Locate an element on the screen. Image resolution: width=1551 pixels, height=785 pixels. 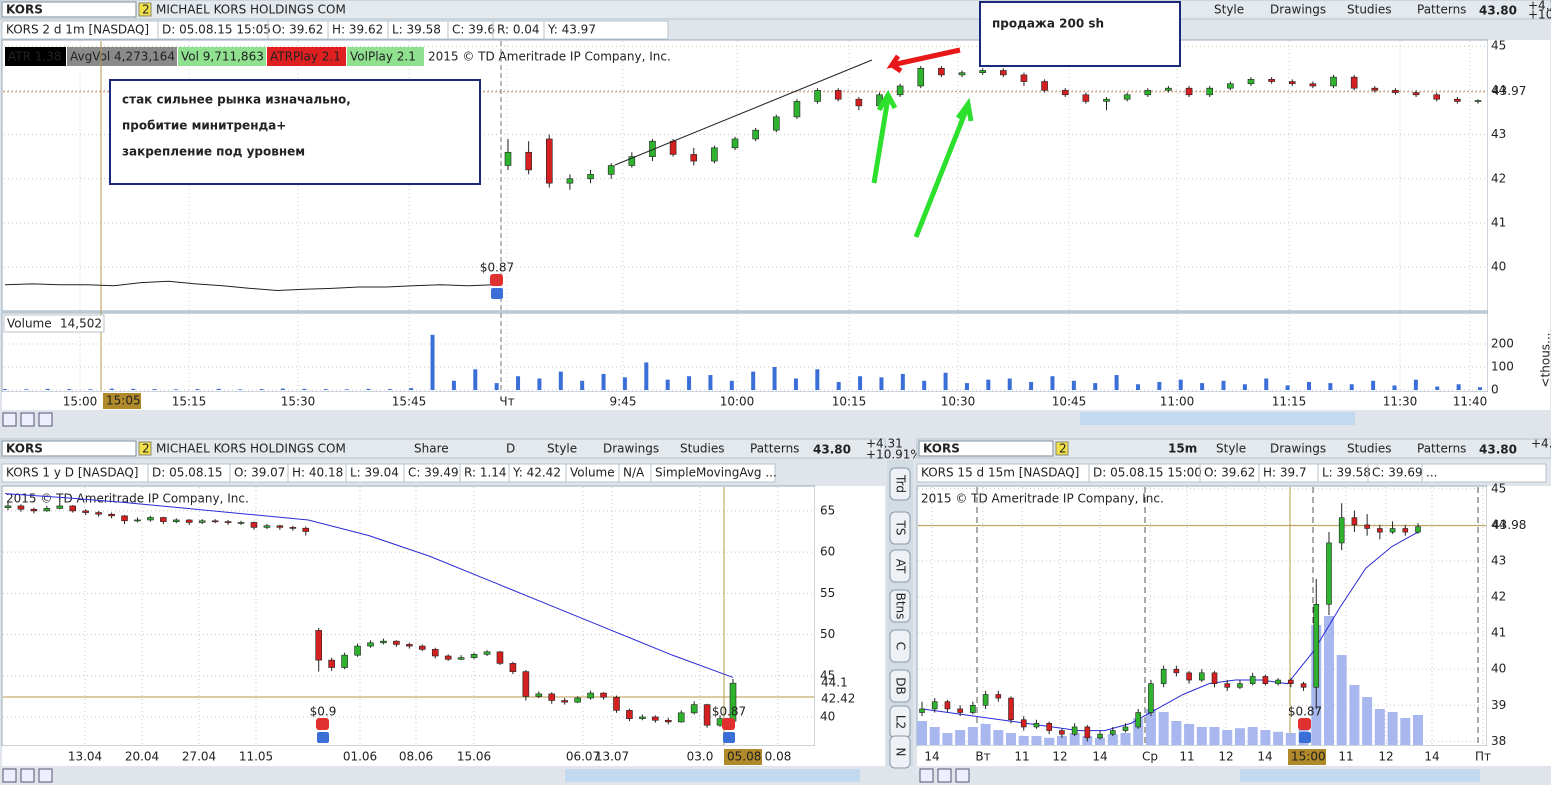
side-button-label: L2 is located at coordinates (901, 722).